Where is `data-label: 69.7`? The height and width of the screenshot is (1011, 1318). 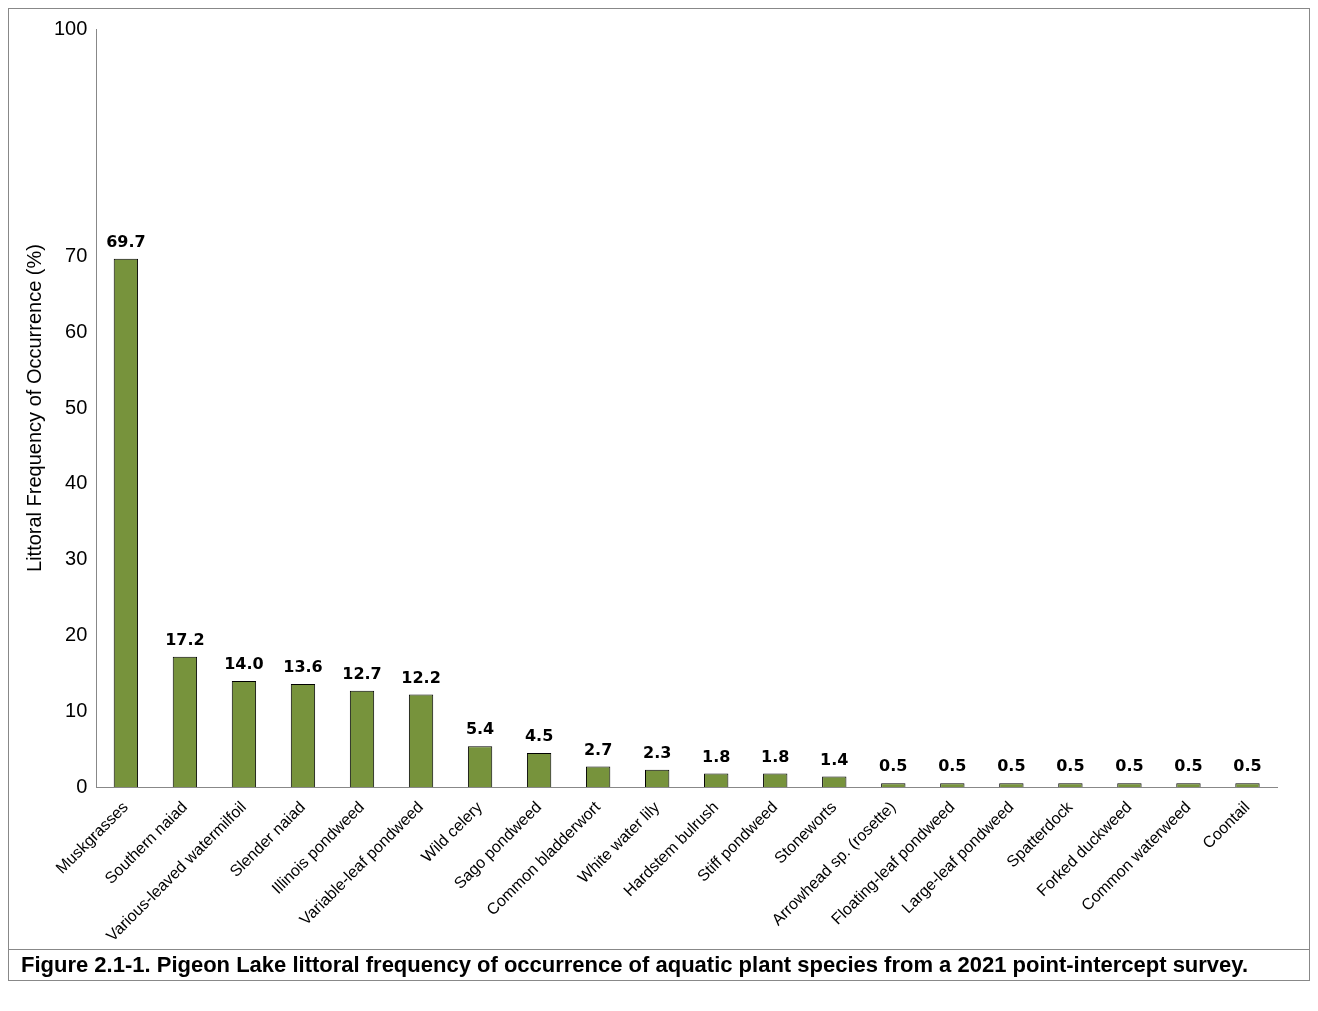 data-label: 69.7 is located at coordinates (126, 241).